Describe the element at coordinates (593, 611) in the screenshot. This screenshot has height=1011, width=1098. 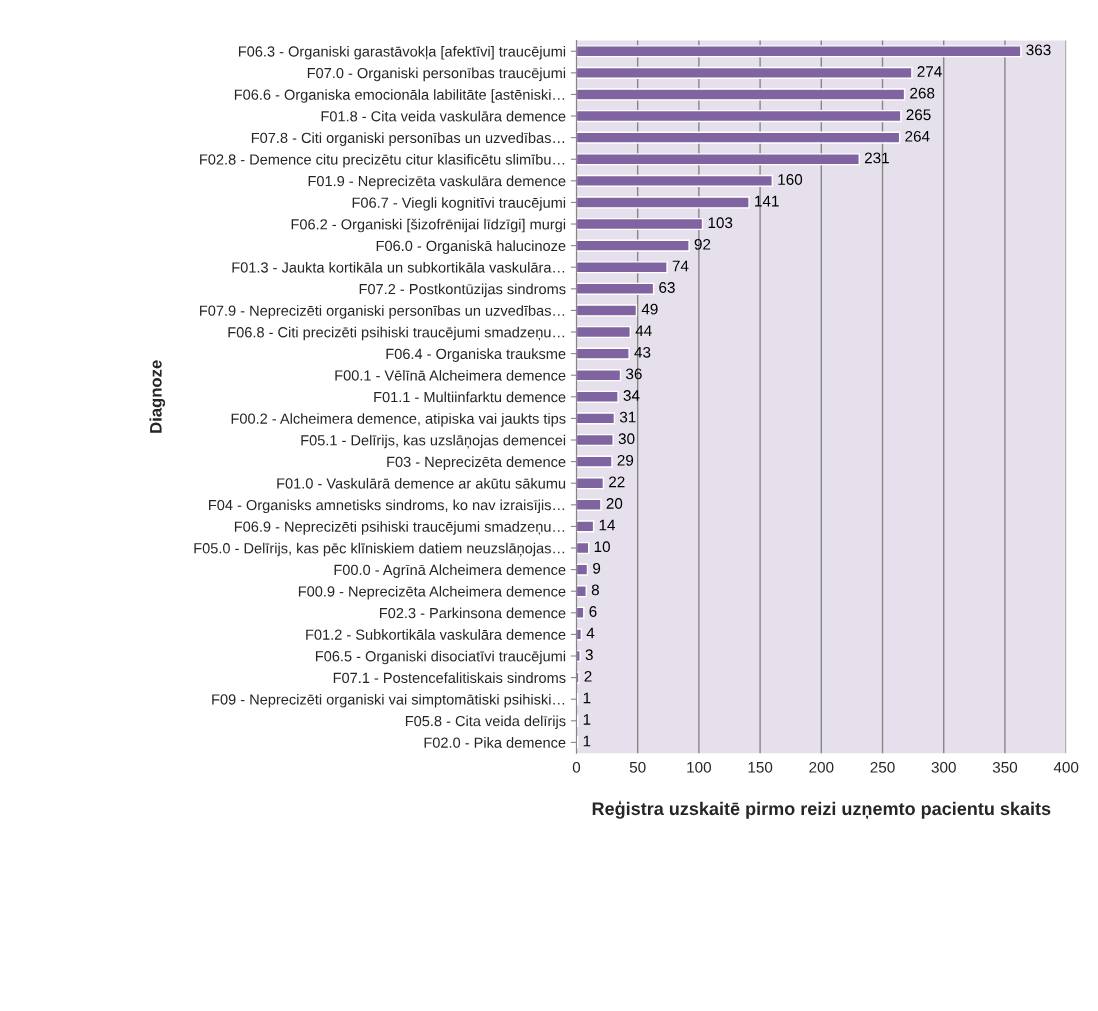
I see `data-label: 6` at that location.